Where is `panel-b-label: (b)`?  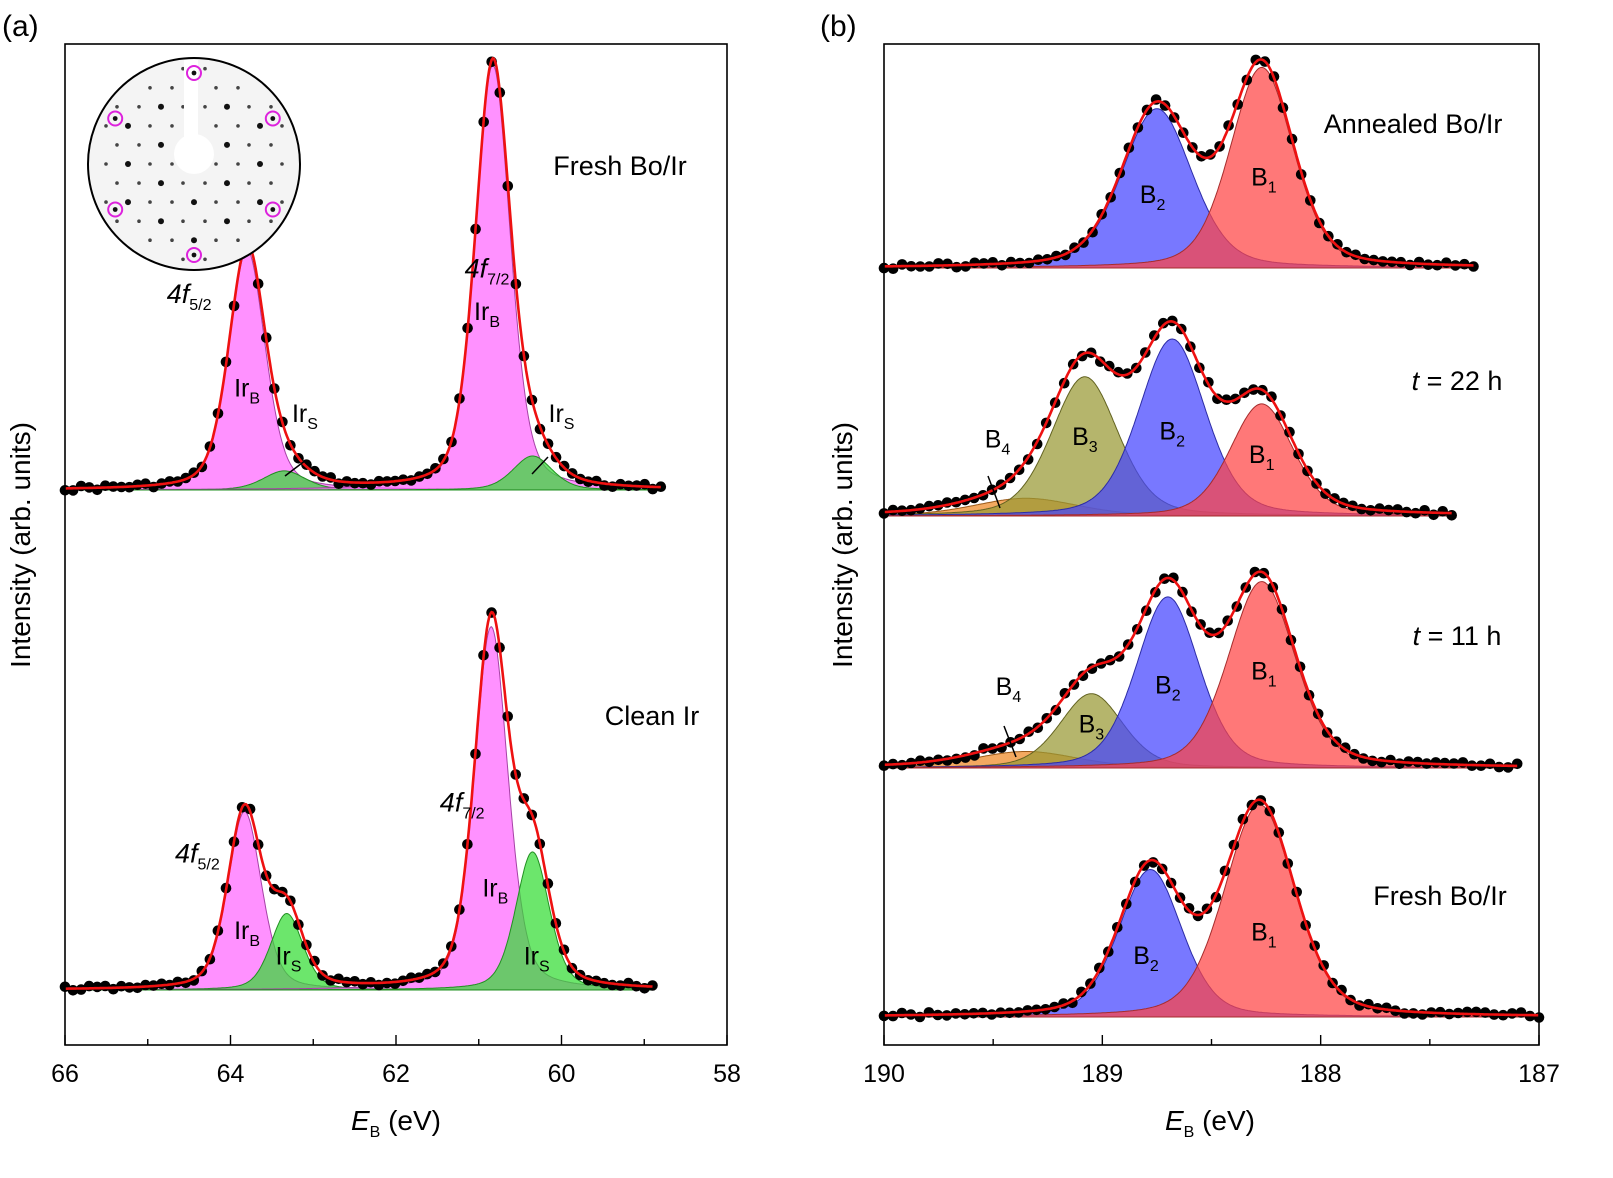 panel-b-label: (b) is located at coordinates (838, 26).